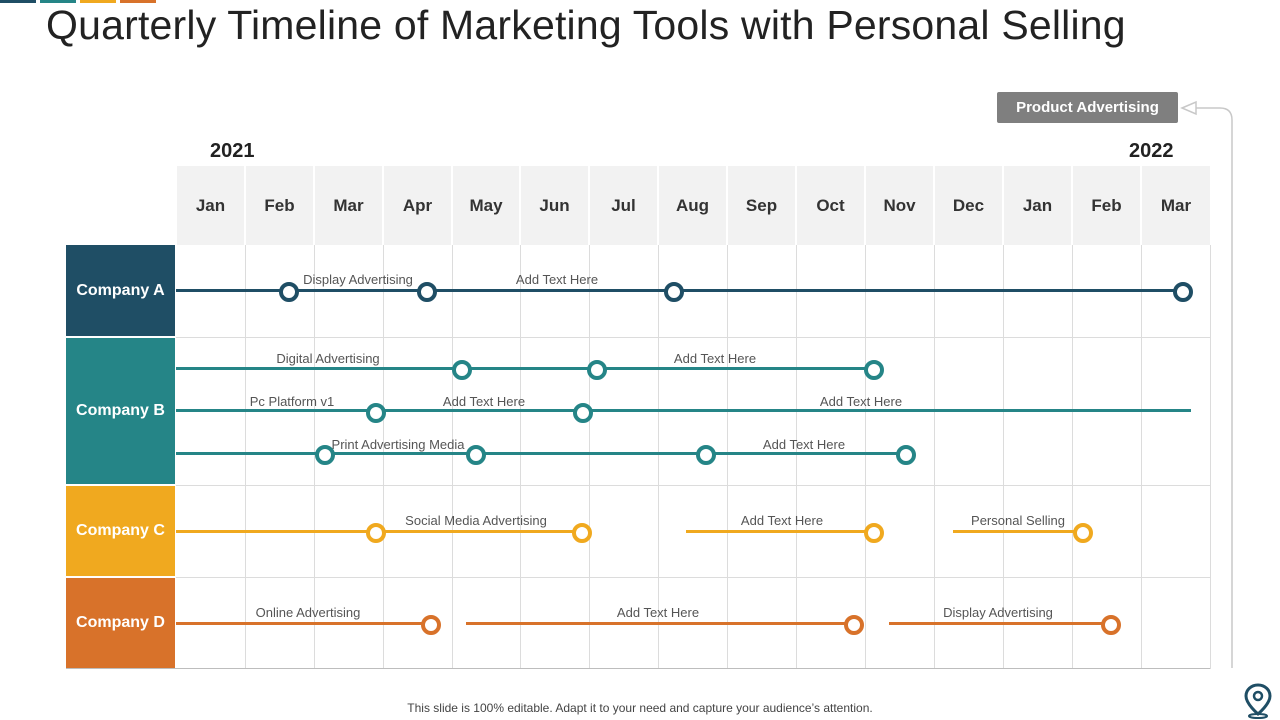 Image resolution: width=1280 pixels, height=720 pixels. Describe the element at coordinates (120, 531) in the screenshot. I see `company-c-label: Company C` at that location.